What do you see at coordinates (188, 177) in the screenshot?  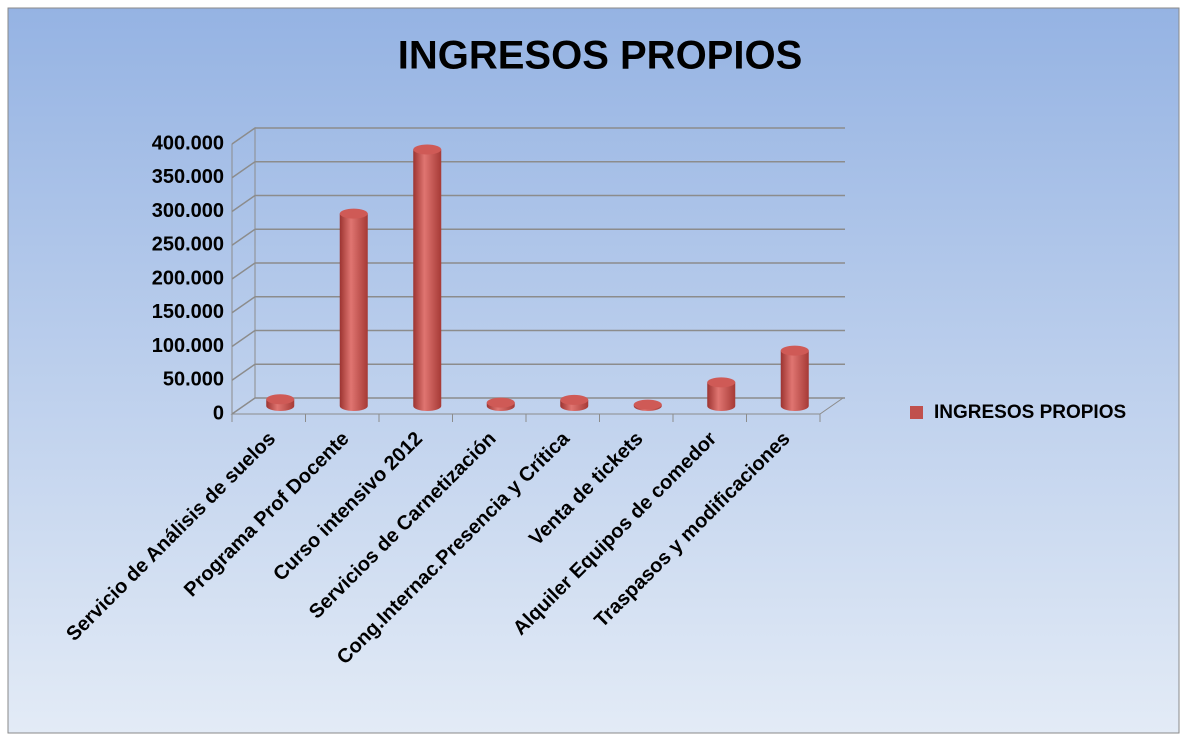 I see `y-tick-label: 350.000` at bounding box center [188, 177].